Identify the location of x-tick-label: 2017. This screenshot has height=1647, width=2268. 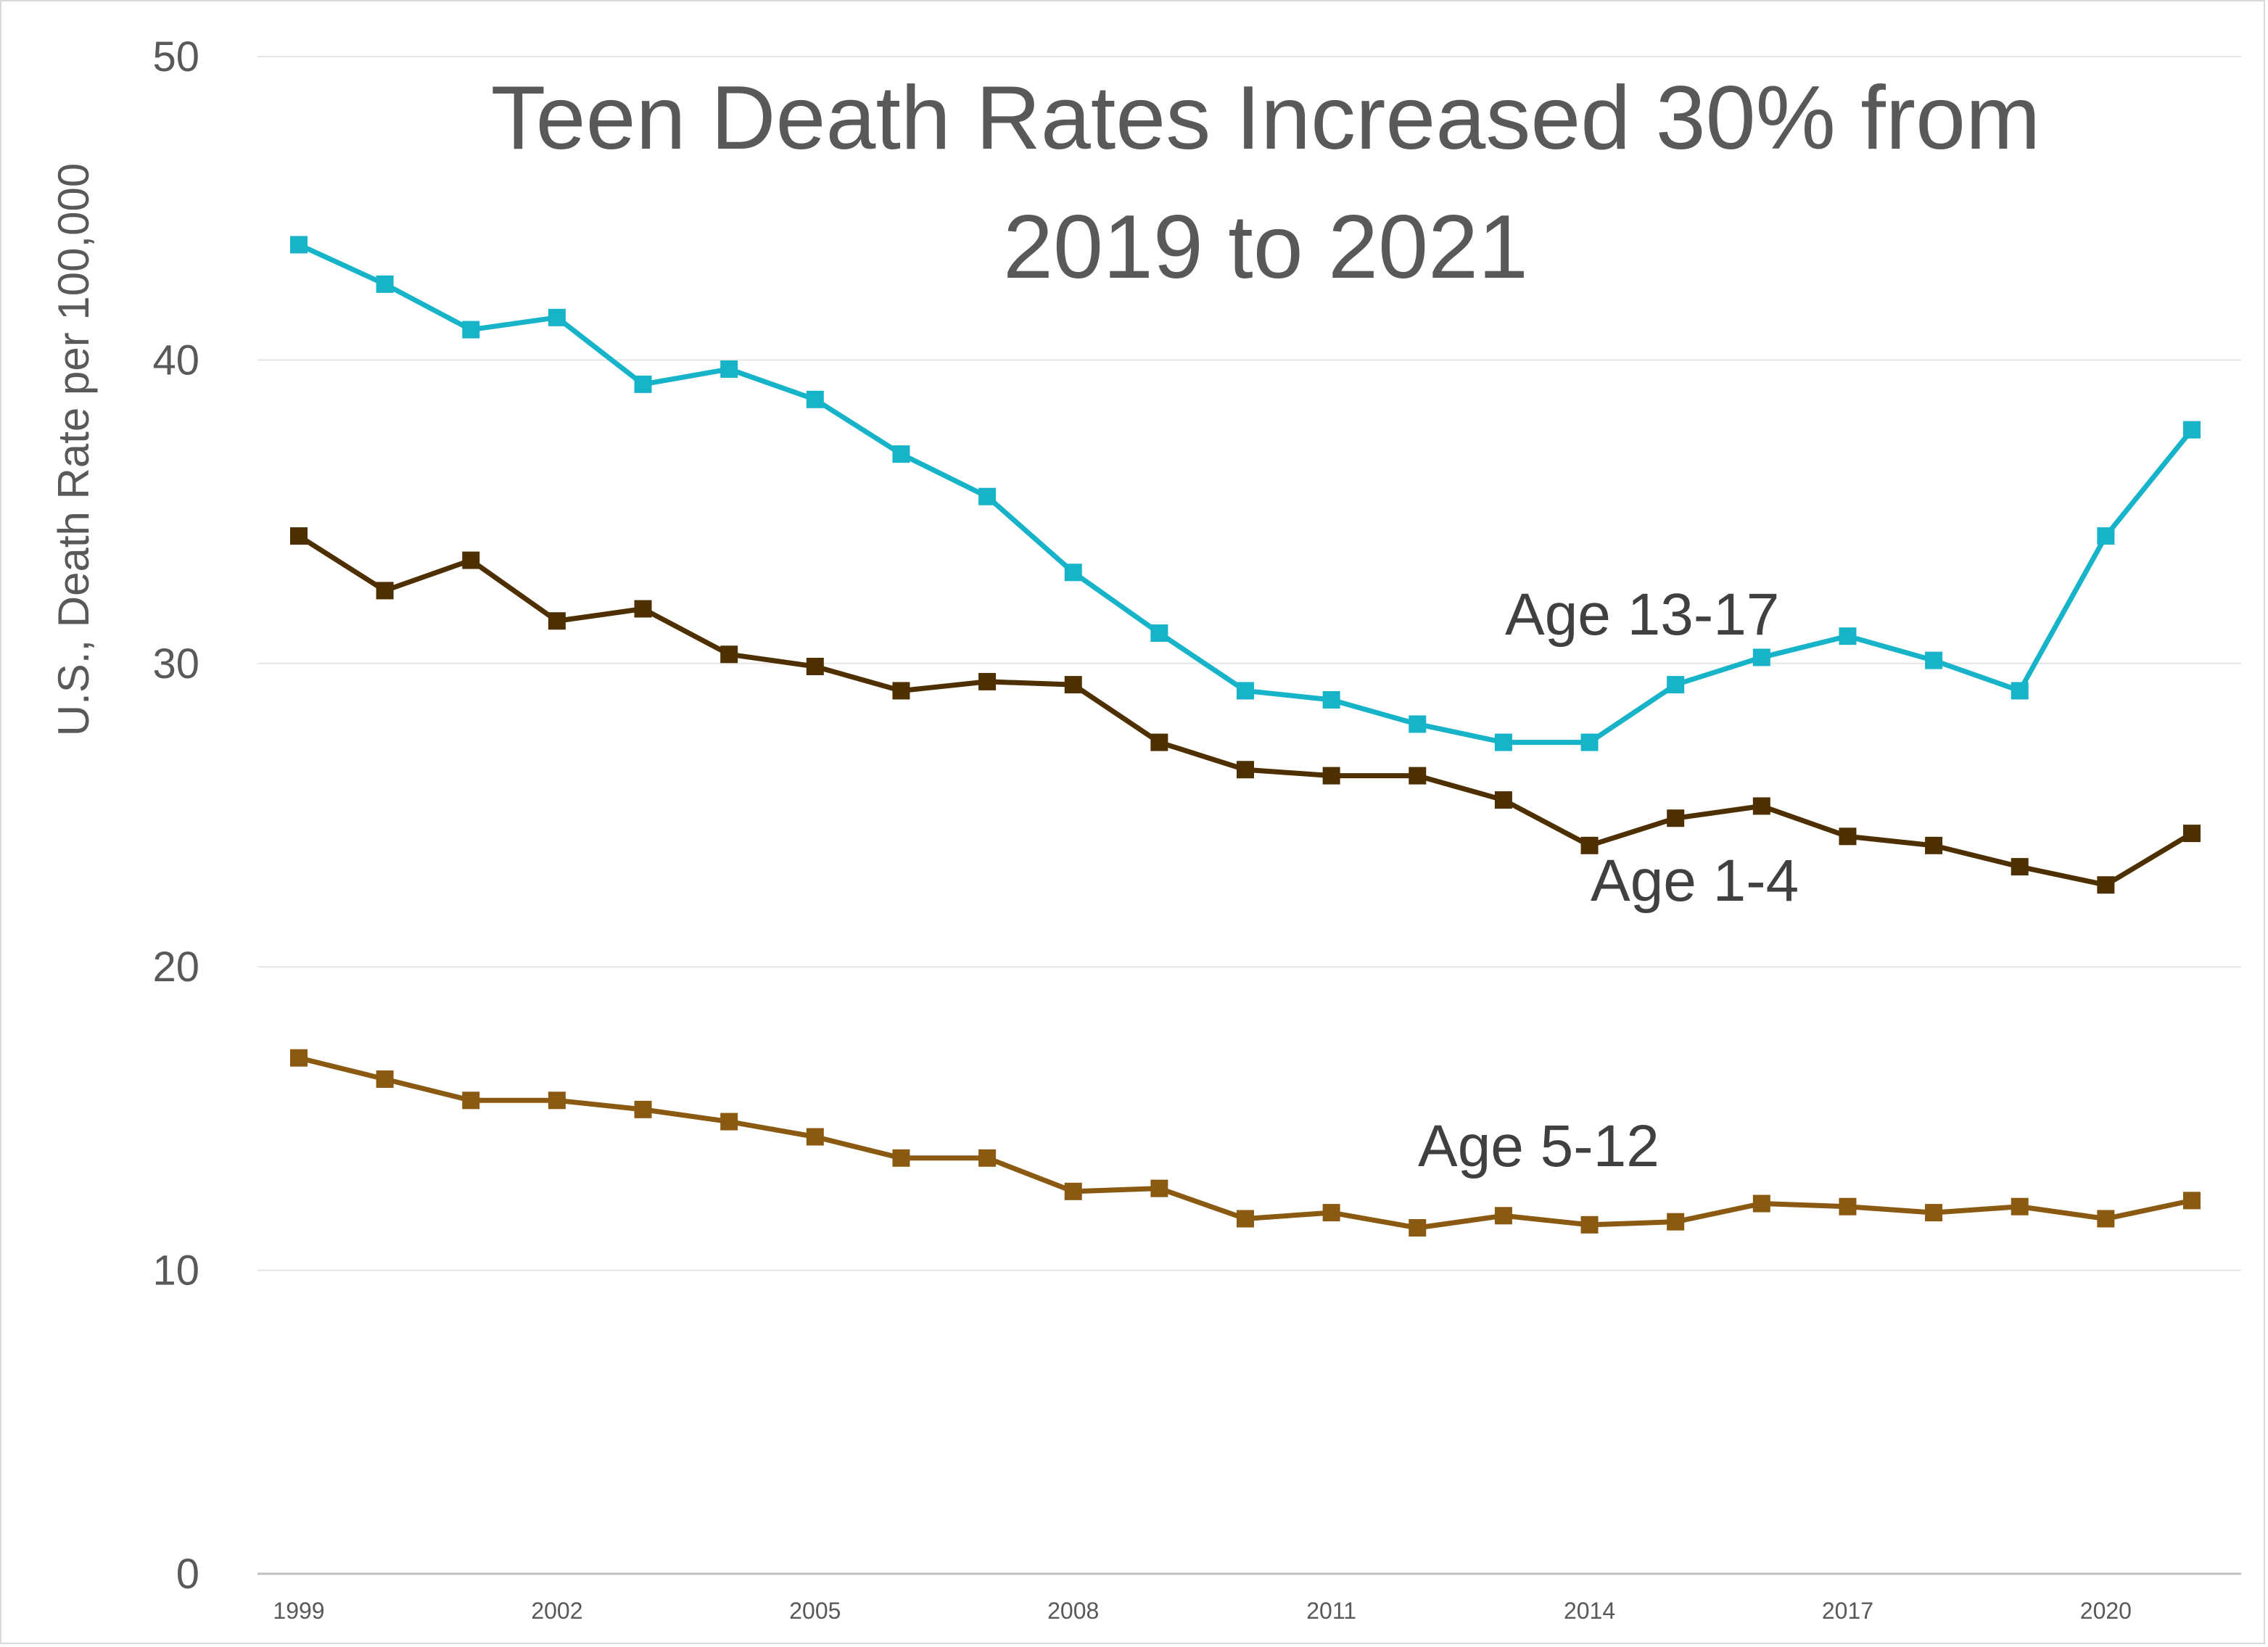
(1848, 1611).